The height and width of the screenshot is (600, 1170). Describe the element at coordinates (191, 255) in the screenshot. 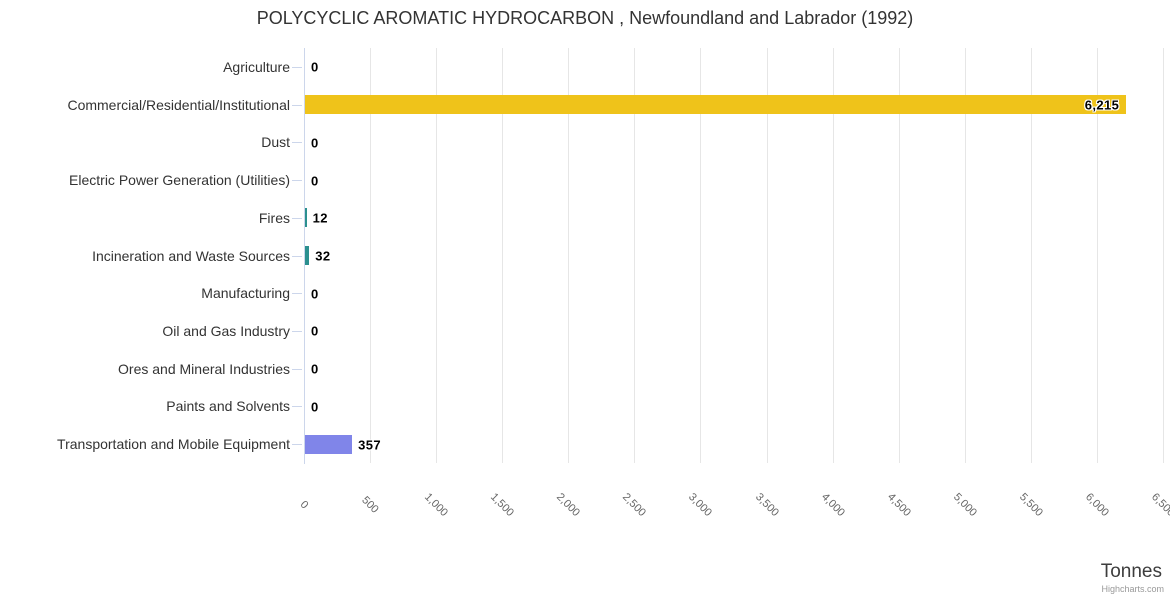

I see `category-label: Incineration and Waste Sources` at that location.